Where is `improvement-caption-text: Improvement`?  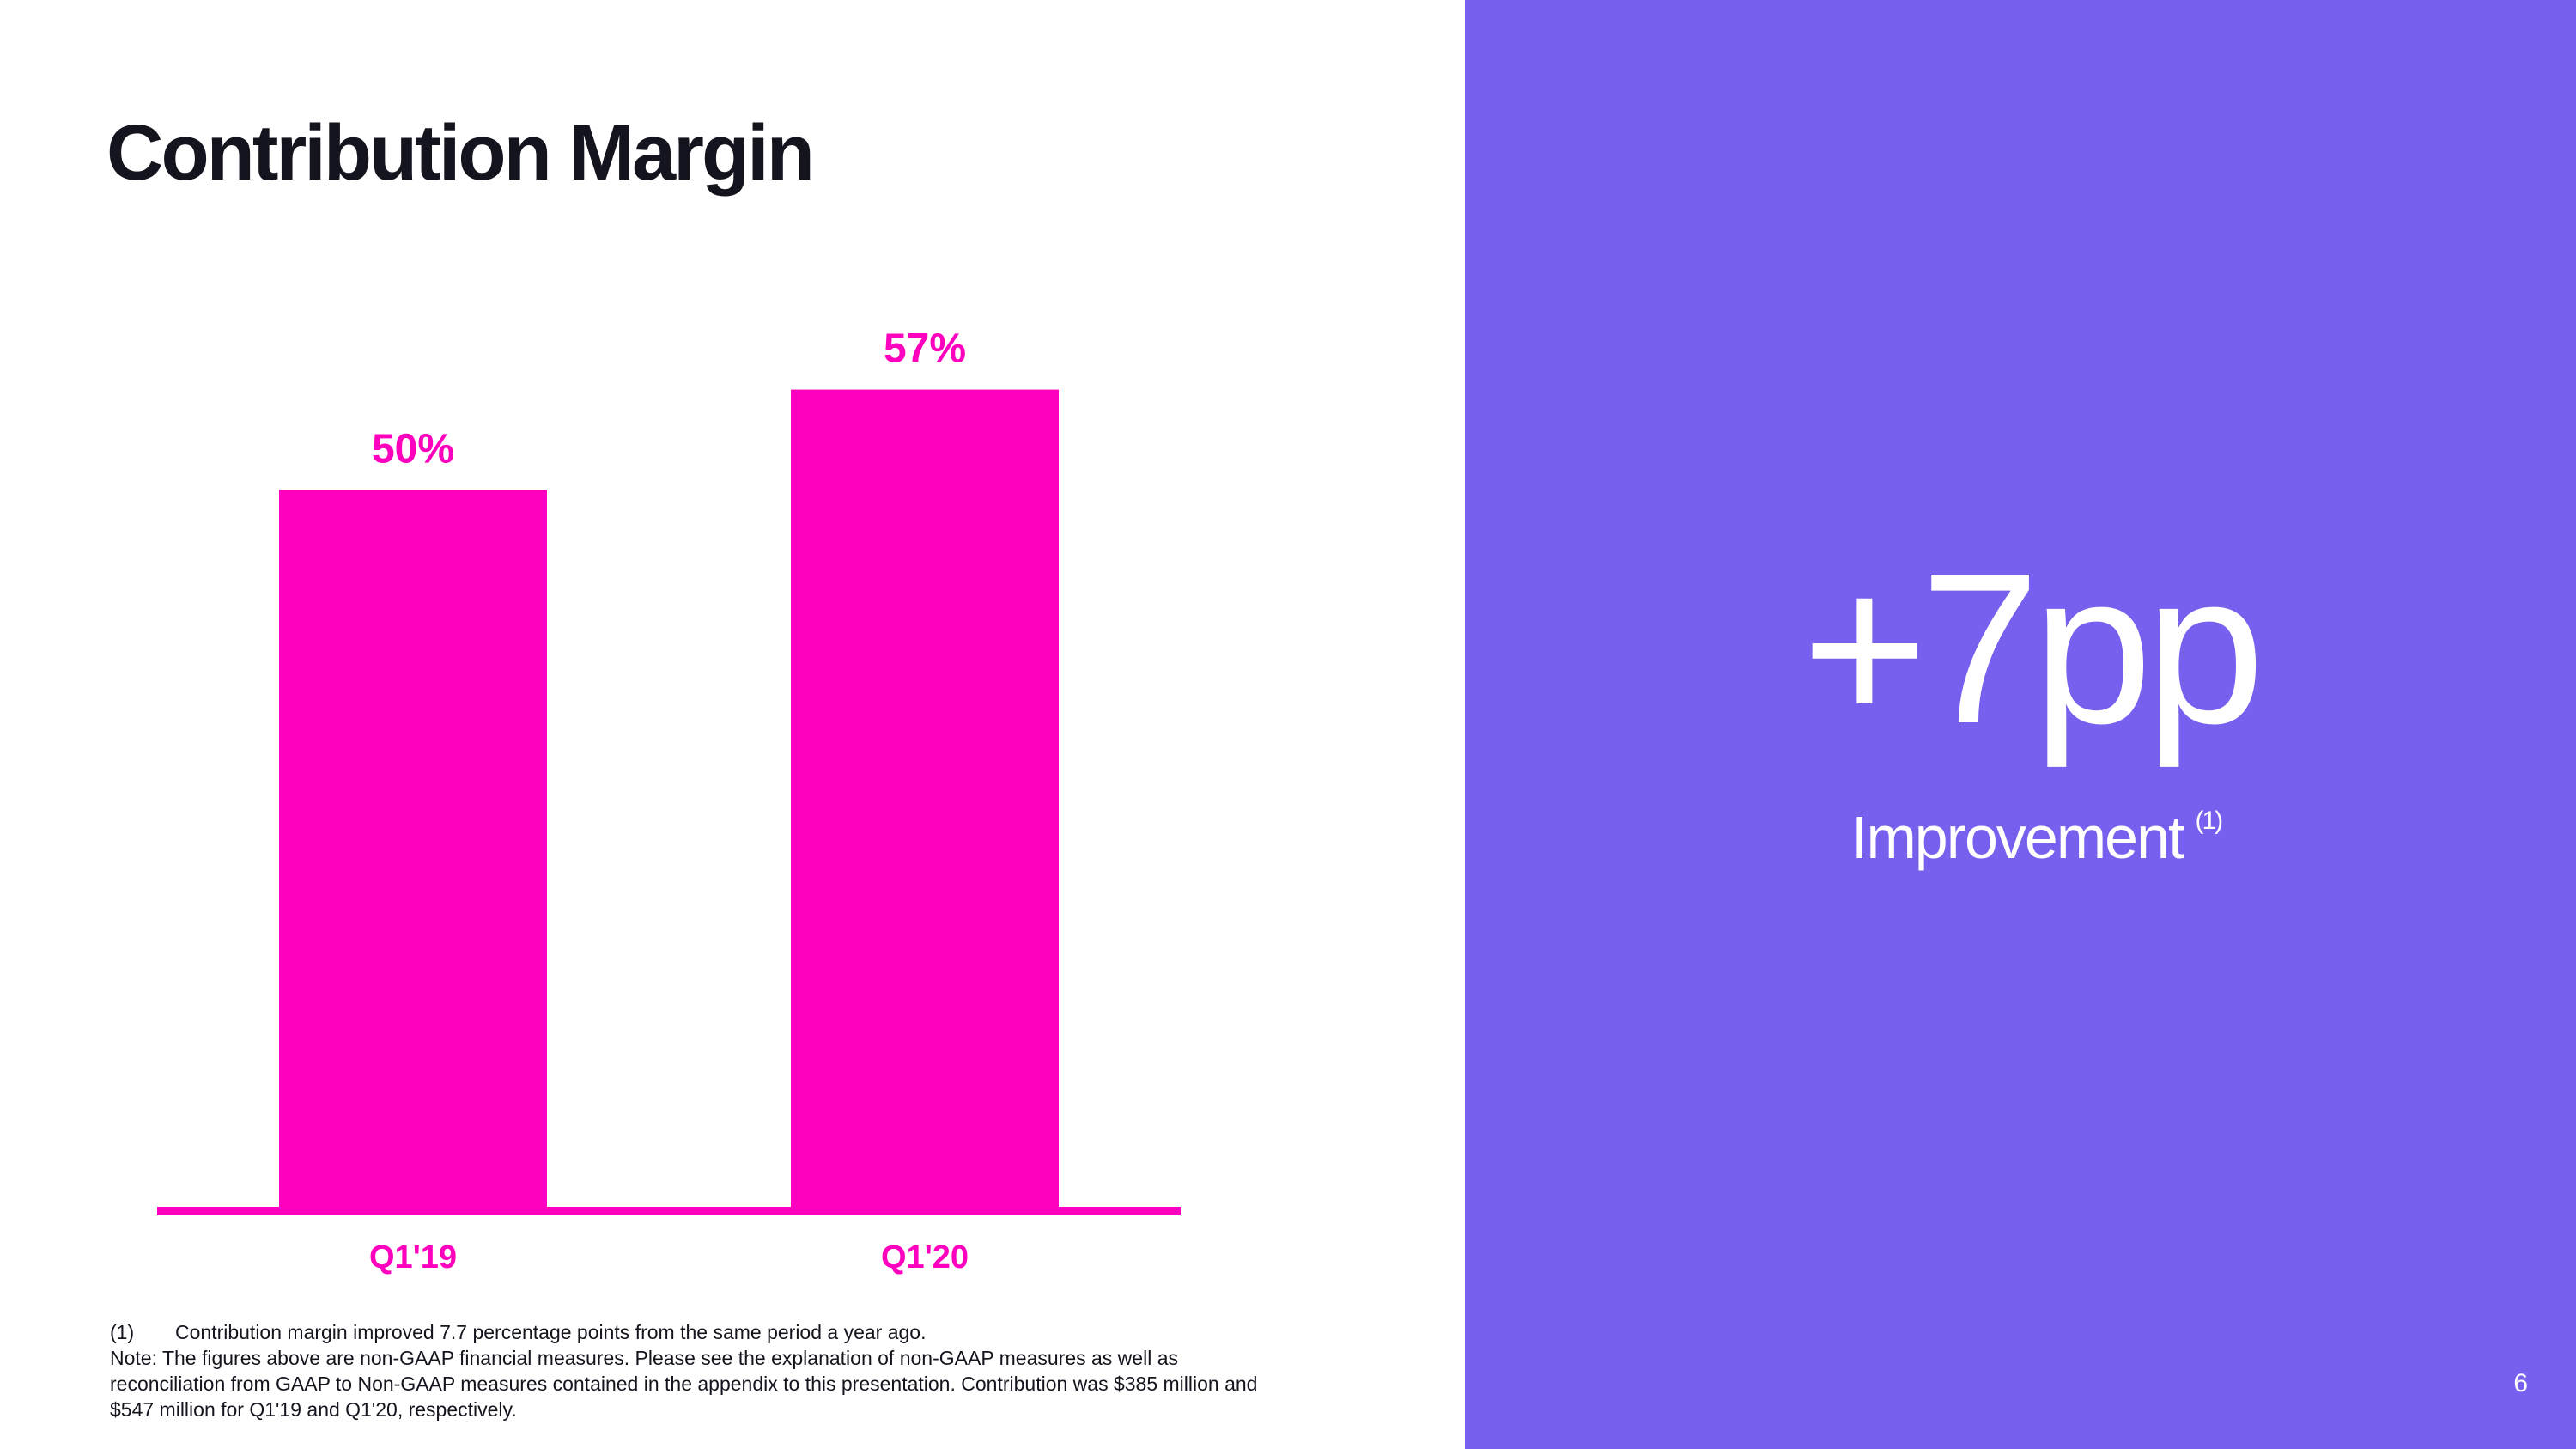
improvement-caption-text: Improvement is located at coordinates (2018, 837).